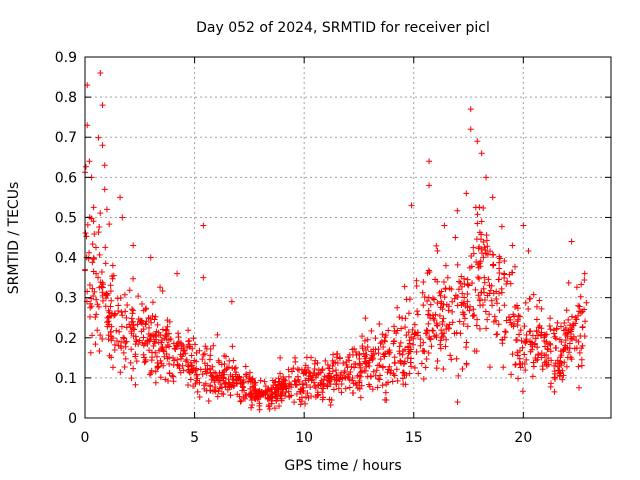 The height and width of the screenshot is (480, 640). What do you see at coordinates (523, 438) in the screenshot?
I see `x-tick-label: 20` at bounding box center [523, 438].